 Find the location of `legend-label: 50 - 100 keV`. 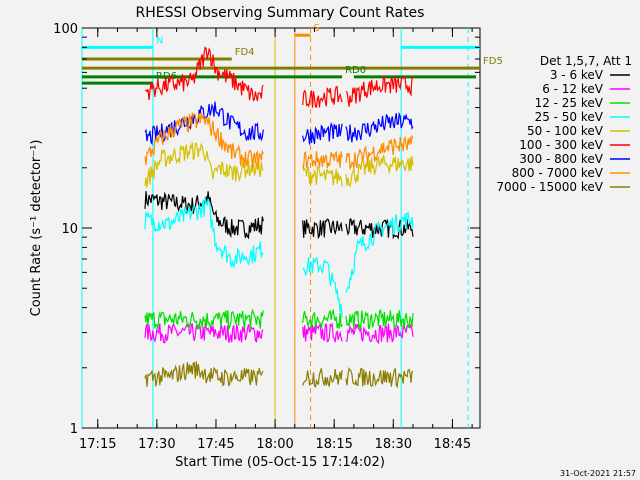

legend-label: 50 - 100 keV is located at coordinates (565, 131).